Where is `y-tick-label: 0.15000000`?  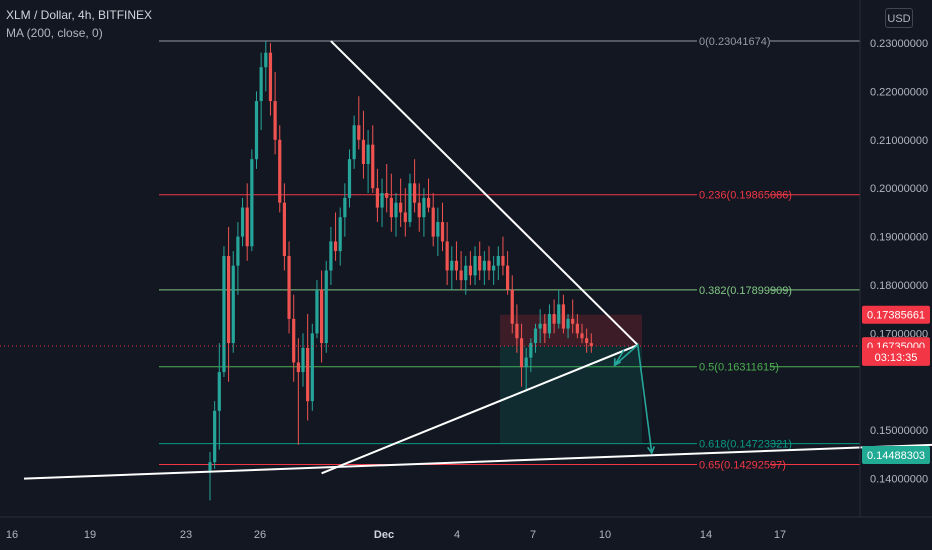
y-tick-label: 0.15000000 is located at coordinates (899, 431).